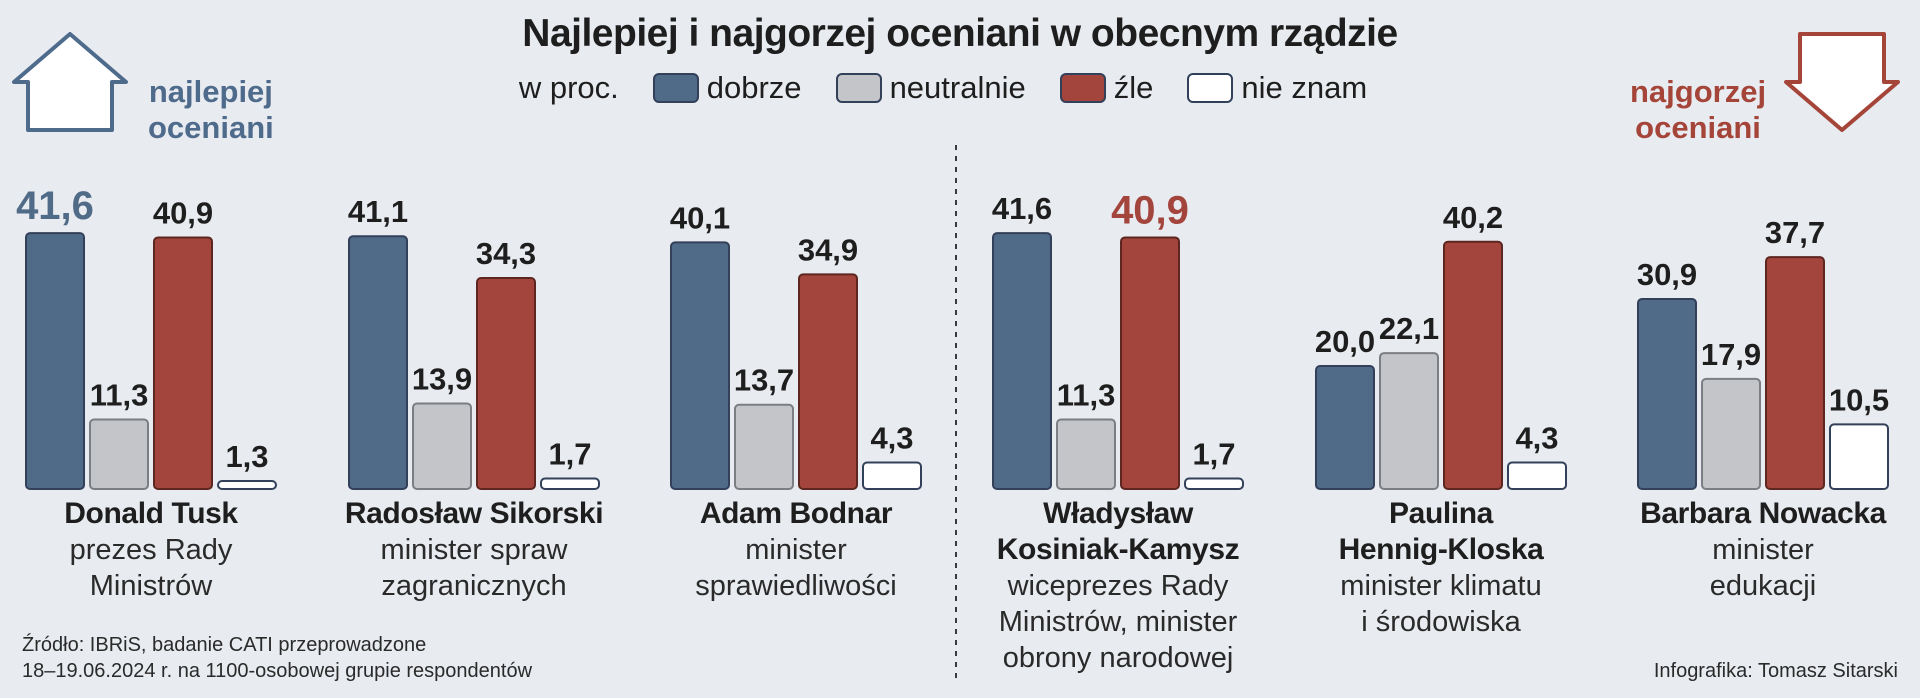 The width and height of the screenshot is (1920, 698). What do you see at coordinates (1441, 586) in the screenshot?
I see `person-role: minister klimatu` at bounding box center [1441, 586].